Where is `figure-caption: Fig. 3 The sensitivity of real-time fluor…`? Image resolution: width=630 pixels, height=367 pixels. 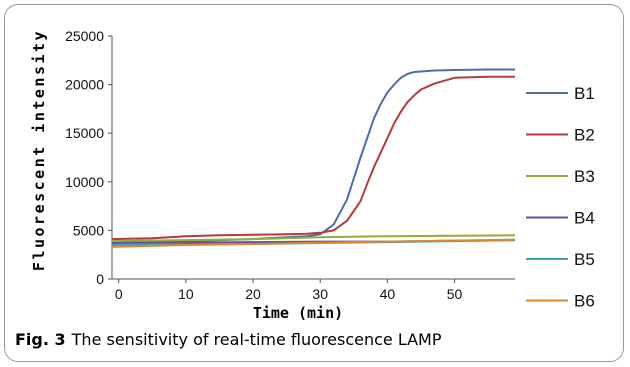
figure-caption: Fig. 3 The sensitivity of real-time fluor… is located at coordinates (228, 339).